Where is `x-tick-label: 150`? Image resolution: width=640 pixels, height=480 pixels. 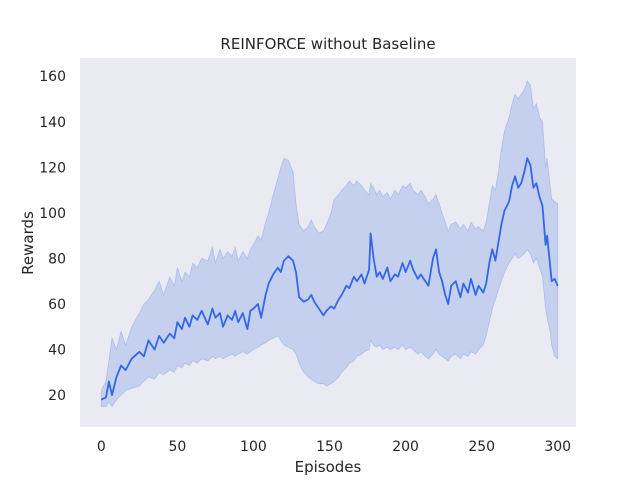
x-tick-label: 150 is located at coordinates (329, 447).